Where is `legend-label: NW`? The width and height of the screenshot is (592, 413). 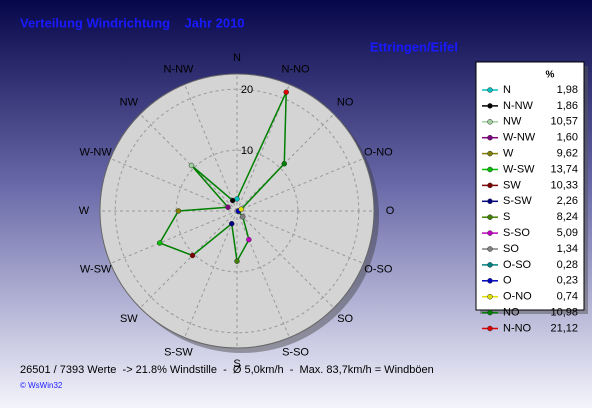
legend-label: NW is located at coordinates (512, 122).